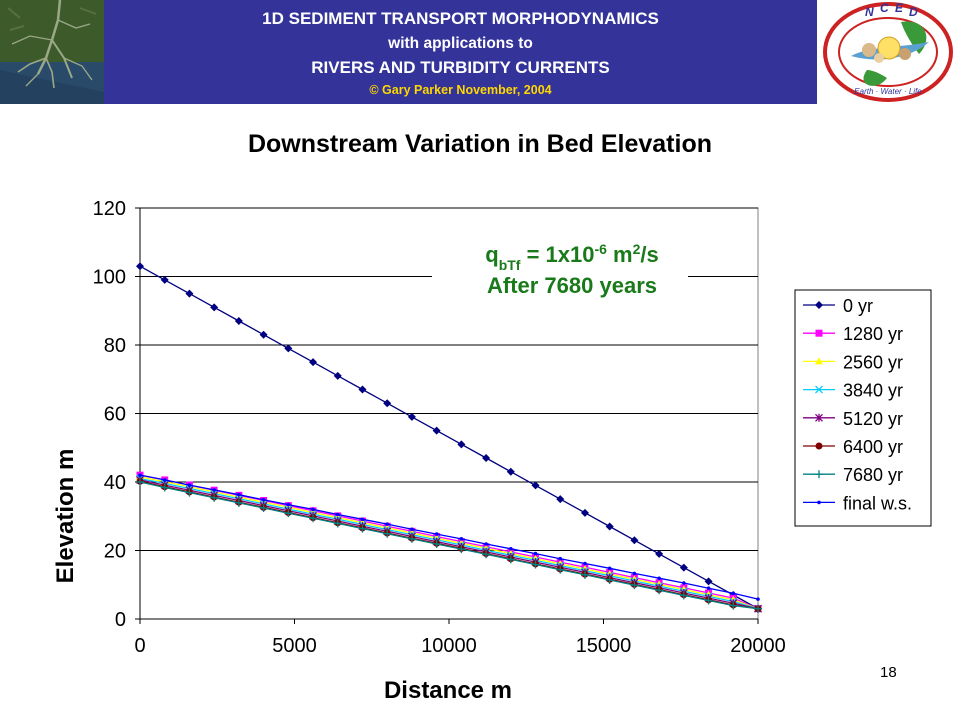  I want to click on legend-label: 1280 yr, so click(873, 334).